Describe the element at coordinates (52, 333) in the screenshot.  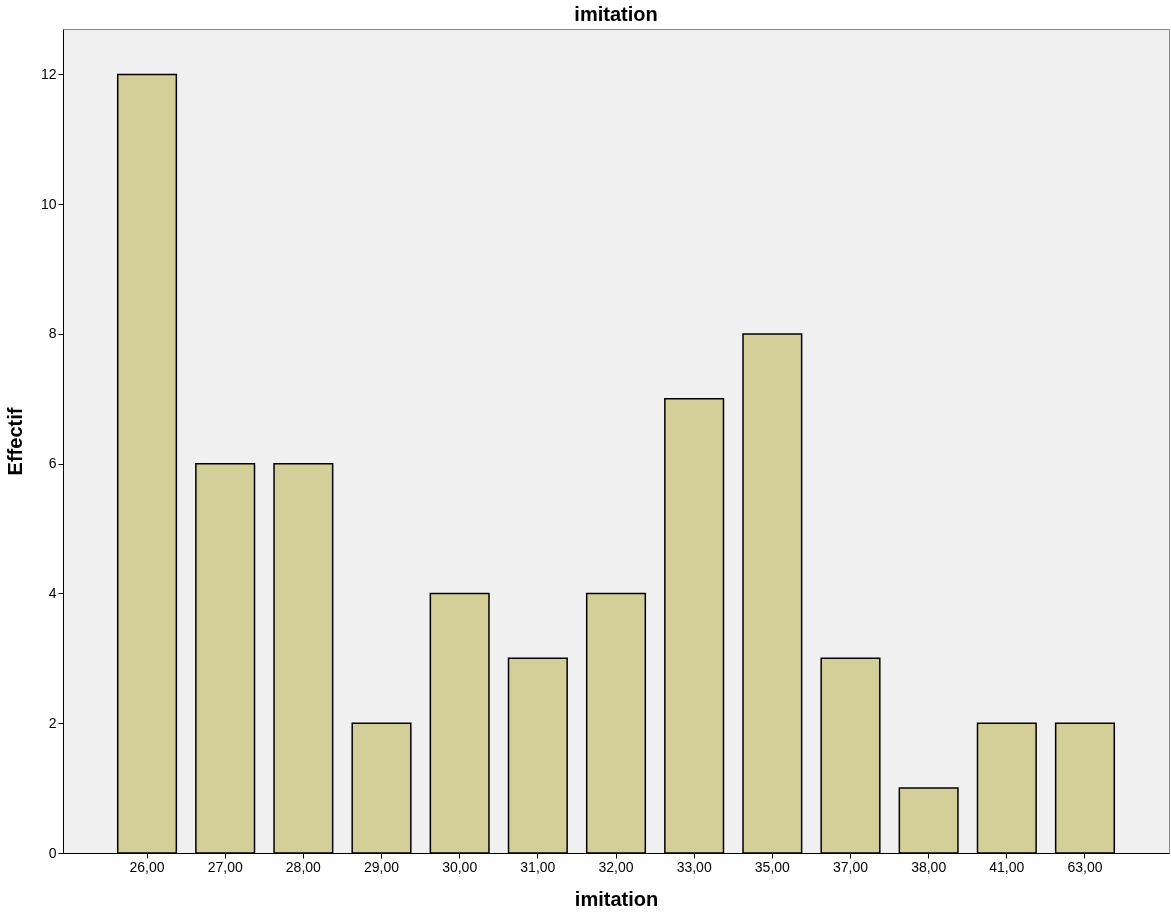
I see `y-tick-label: 8` at that location.